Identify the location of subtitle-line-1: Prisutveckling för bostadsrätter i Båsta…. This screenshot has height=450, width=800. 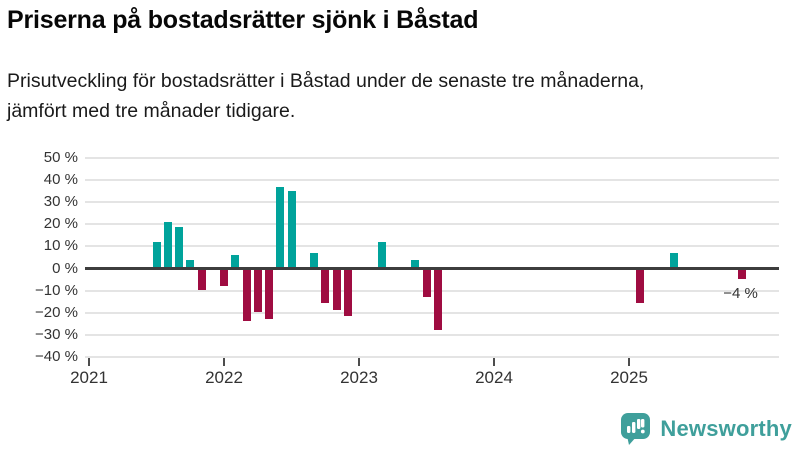
(326, 81).